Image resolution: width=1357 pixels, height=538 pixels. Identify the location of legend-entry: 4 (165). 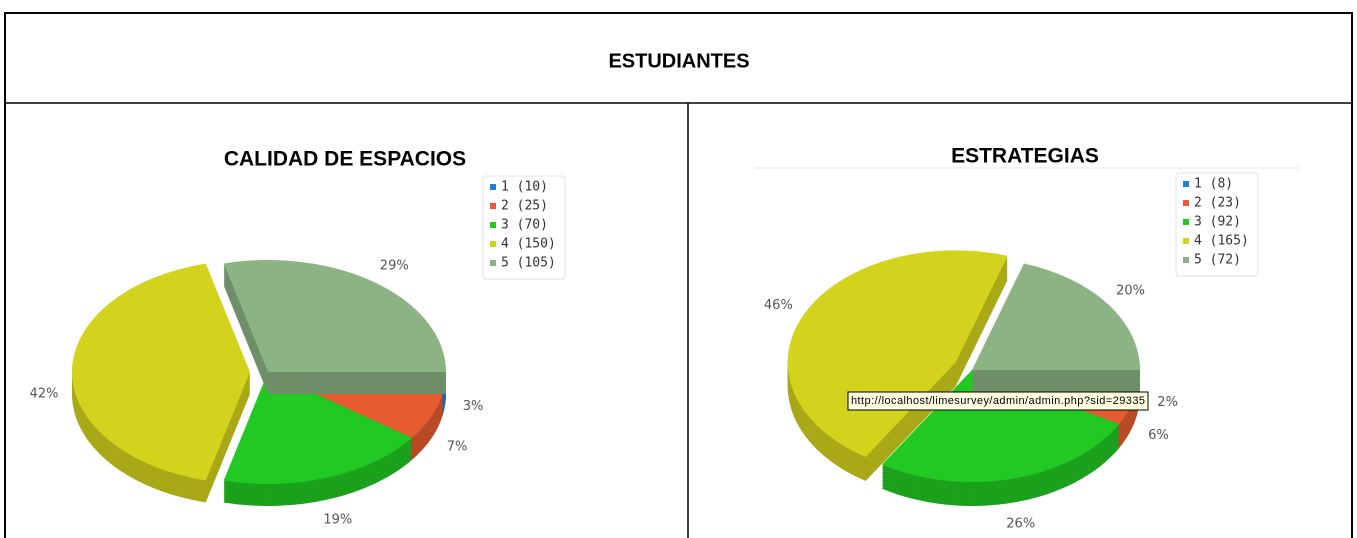
(1221, 241).